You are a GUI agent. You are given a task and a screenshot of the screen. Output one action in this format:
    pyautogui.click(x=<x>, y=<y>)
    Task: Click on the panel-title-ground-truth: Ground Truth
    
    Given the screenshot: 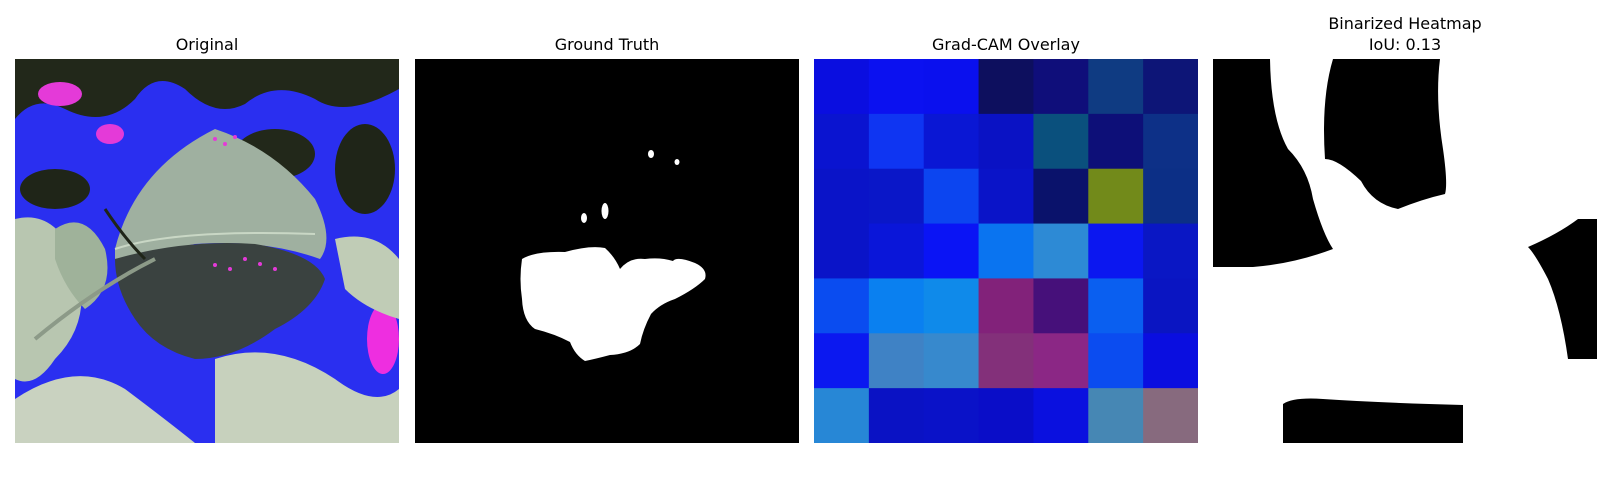 What is the action you would take?
    pyautogui.click(x=607, y=44)
    